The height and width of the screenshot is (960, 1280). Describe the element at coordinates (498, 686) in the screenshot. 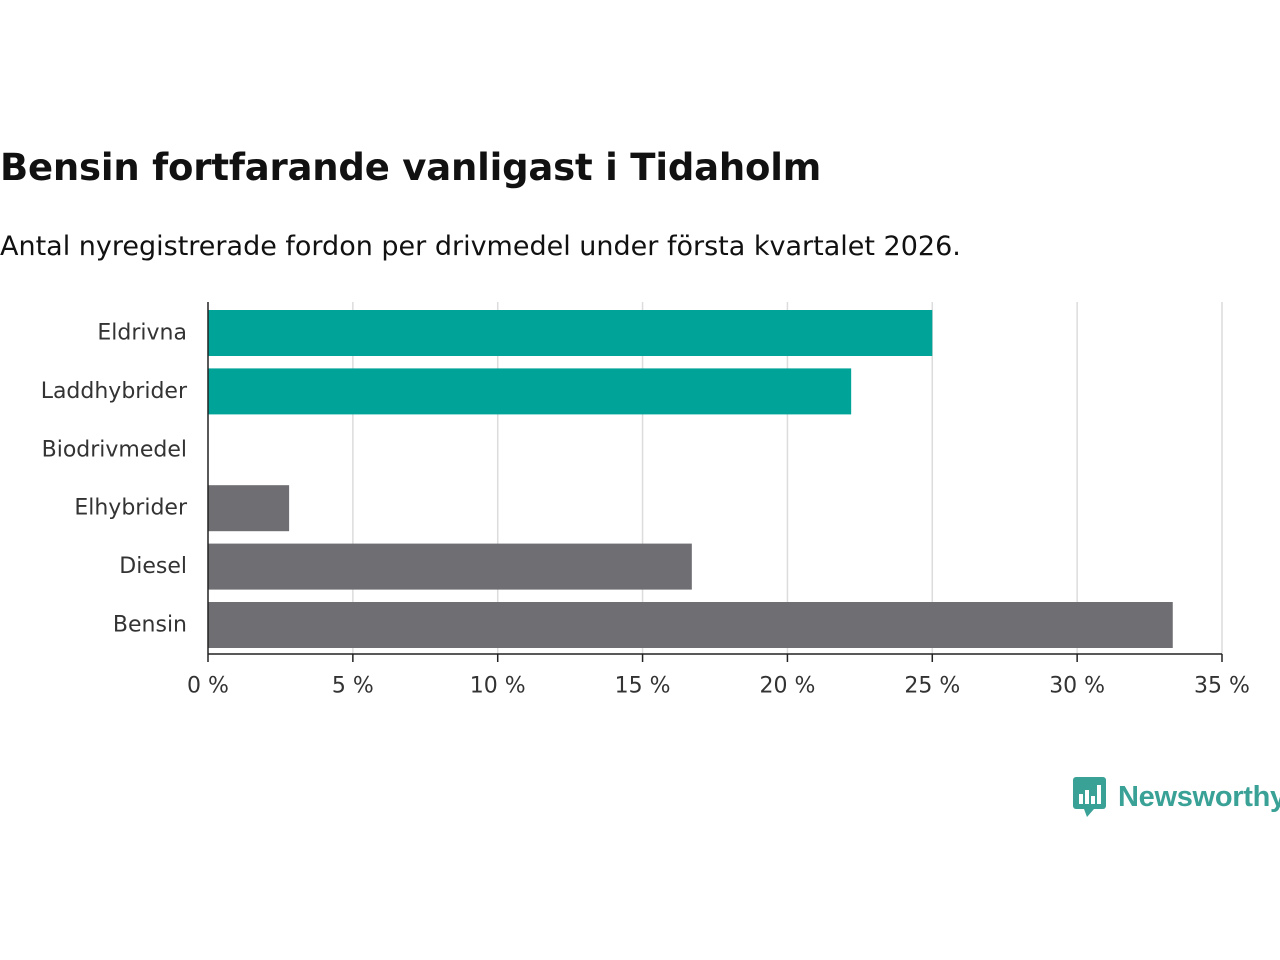

I see `x-tick-label: 10 %` at that location.